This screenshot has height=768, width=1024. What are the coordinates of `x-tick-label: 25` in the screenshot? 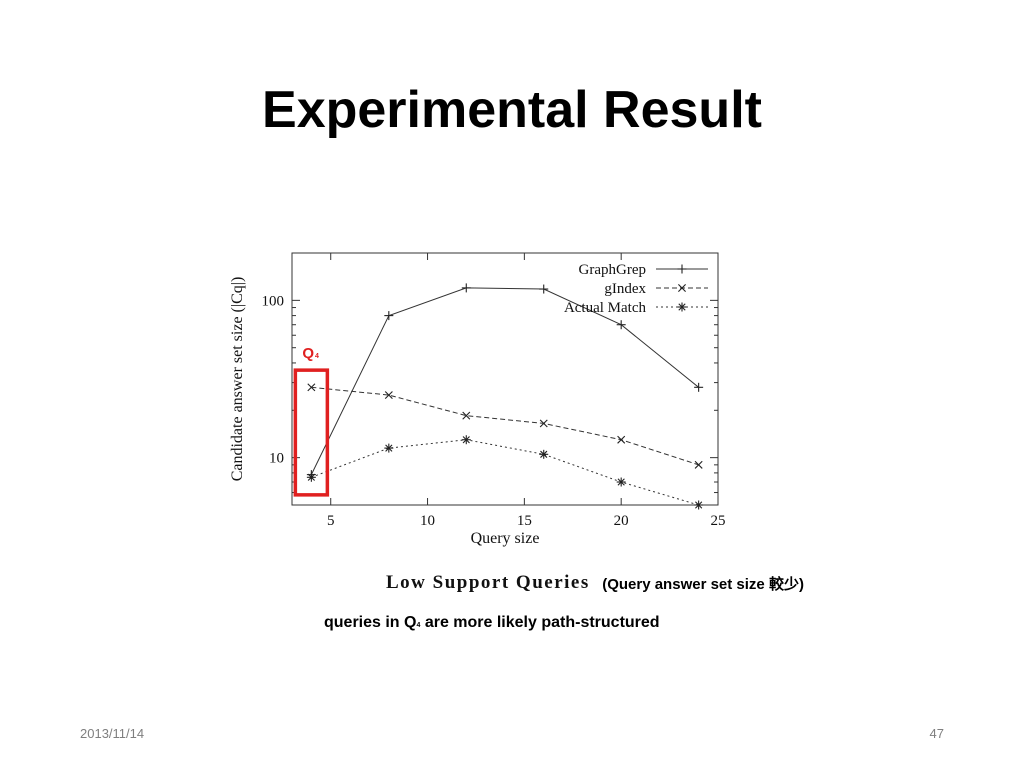 It's located at (718, 521).